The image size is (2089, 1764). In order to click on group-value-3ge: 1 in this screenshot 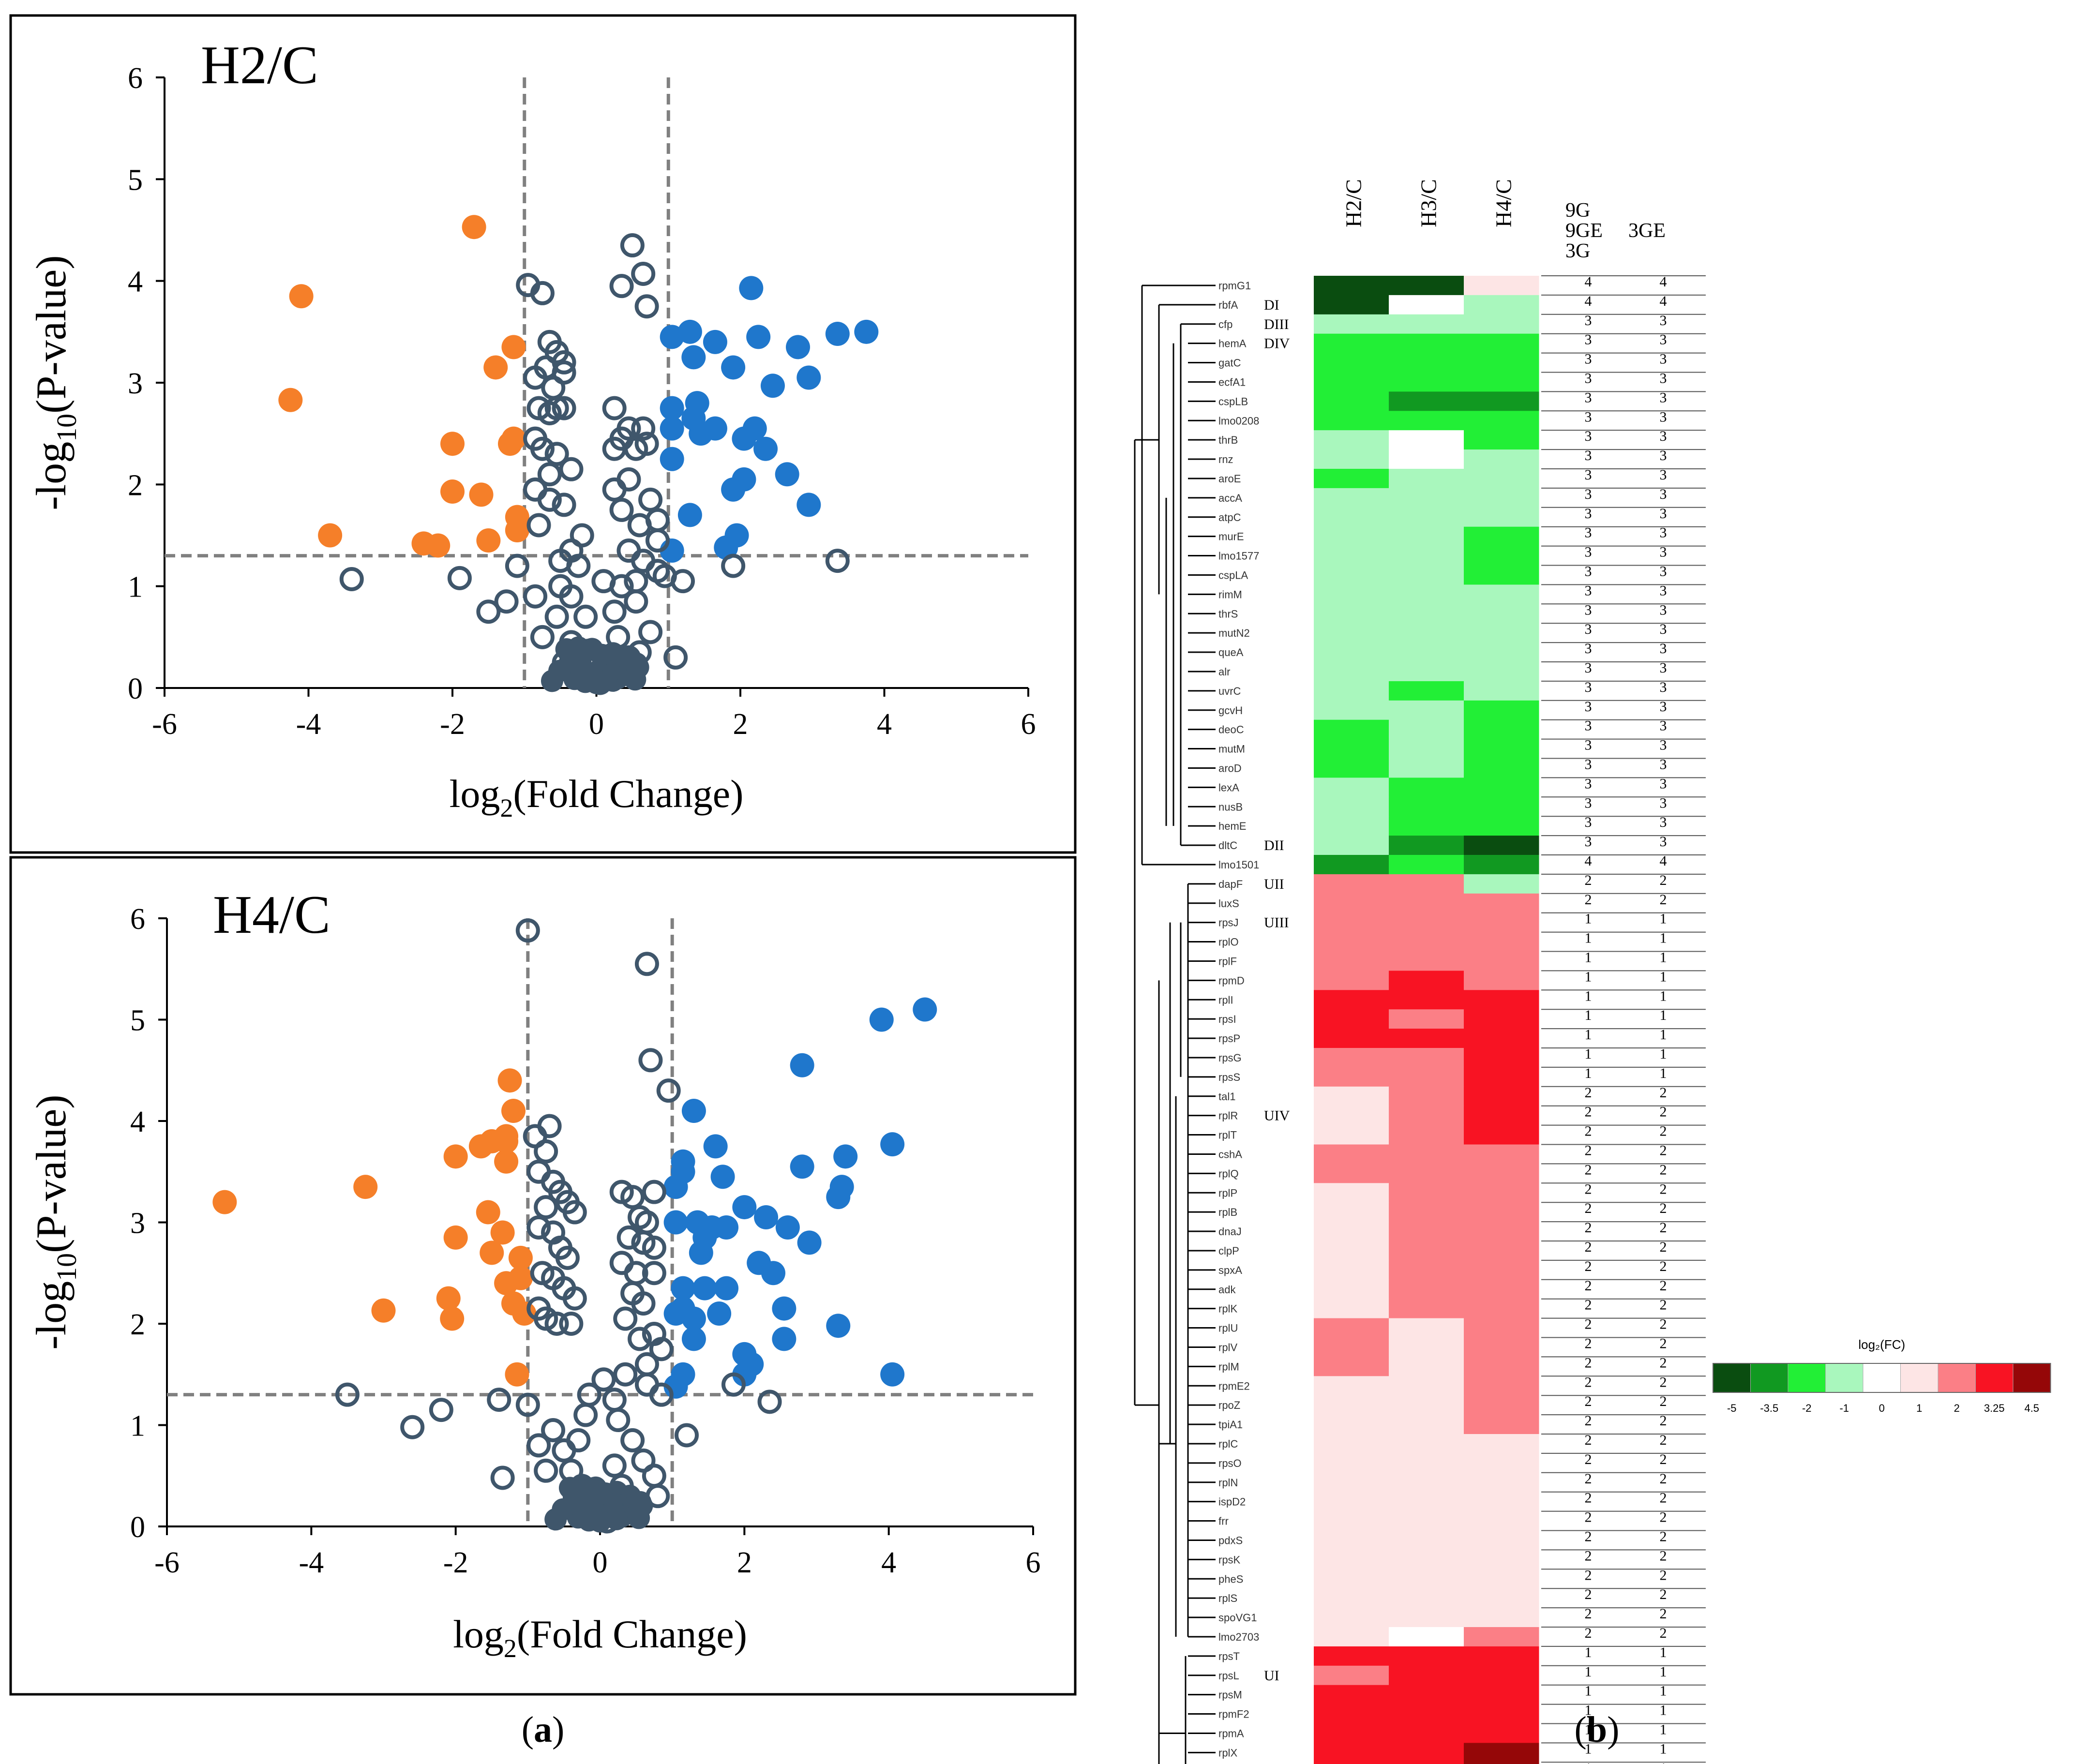, I will do `click(1664, 1073)`.